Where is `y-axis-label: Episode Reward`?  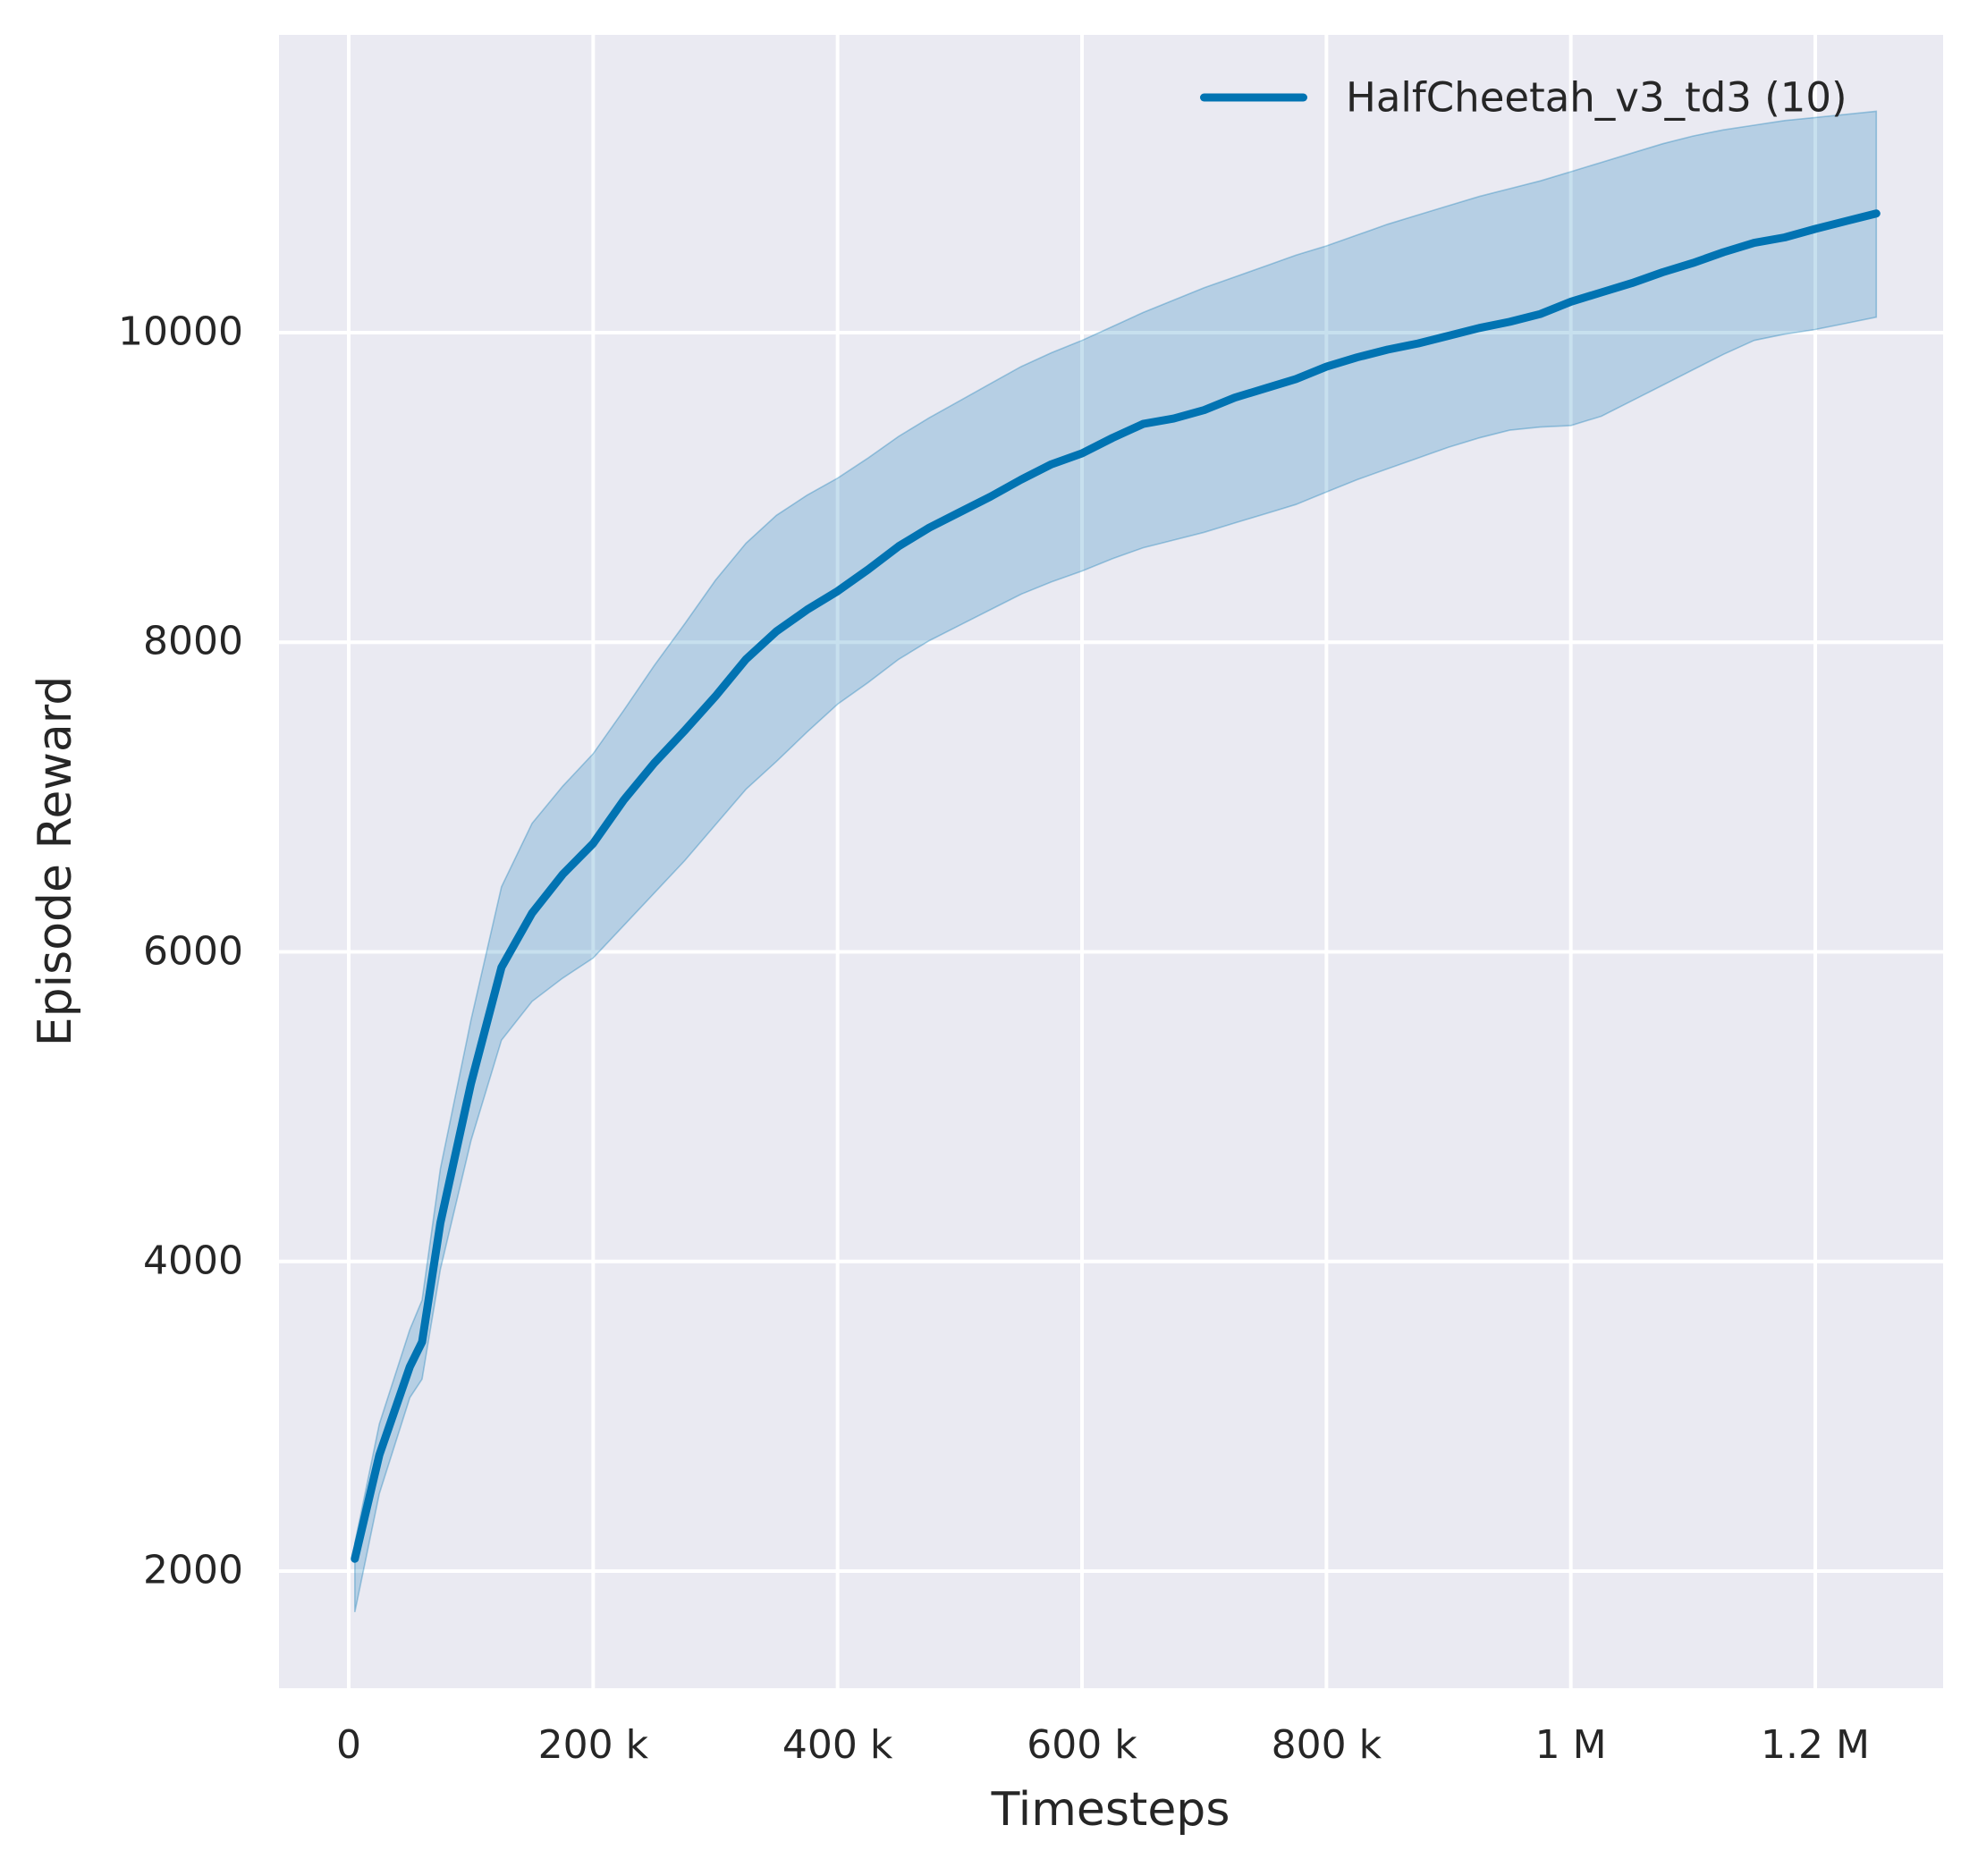 y-axis-label: Episode Reward is located at coordinates (55, 861).